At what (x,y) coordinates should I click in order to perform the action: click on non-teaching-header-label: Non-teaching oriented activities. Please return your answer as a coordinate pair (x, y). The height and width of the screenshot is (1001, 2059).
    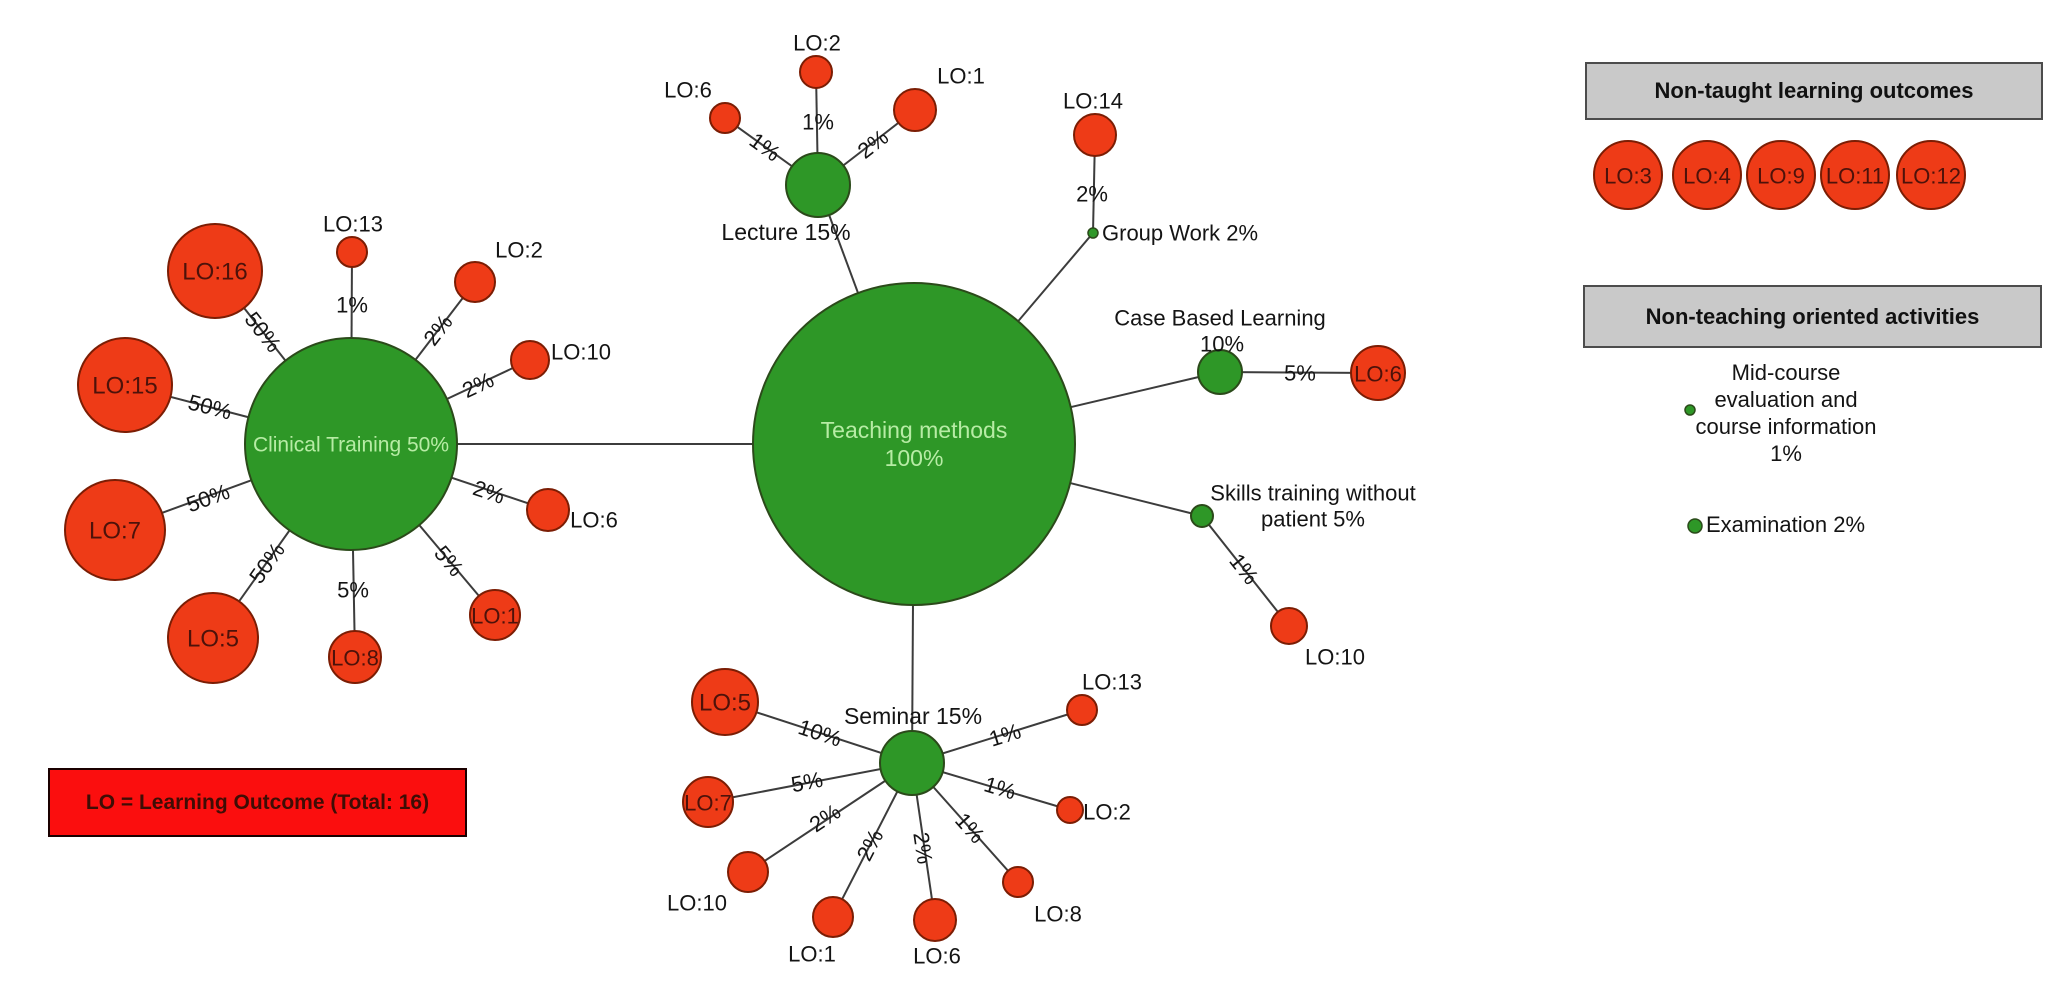
    Looking at the image, I should click on (1812, 316).